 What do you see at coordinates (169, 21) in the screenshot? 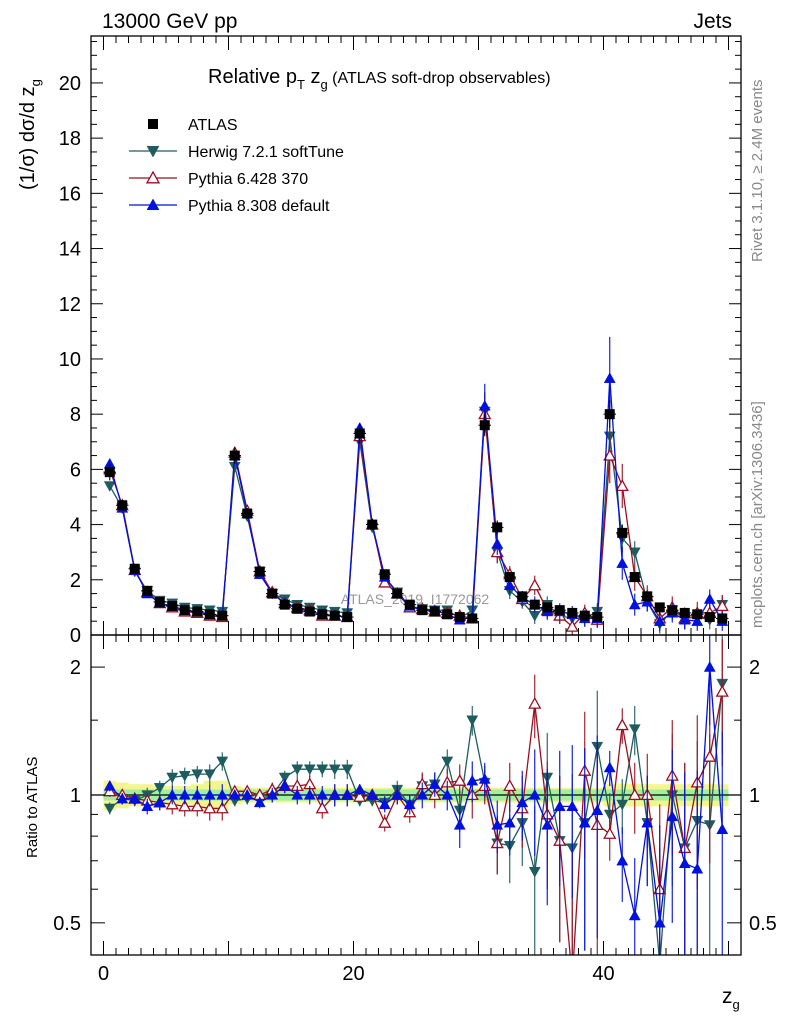
I see `energy-label: 13000 GeV pp` at bounding box center [169, 21].